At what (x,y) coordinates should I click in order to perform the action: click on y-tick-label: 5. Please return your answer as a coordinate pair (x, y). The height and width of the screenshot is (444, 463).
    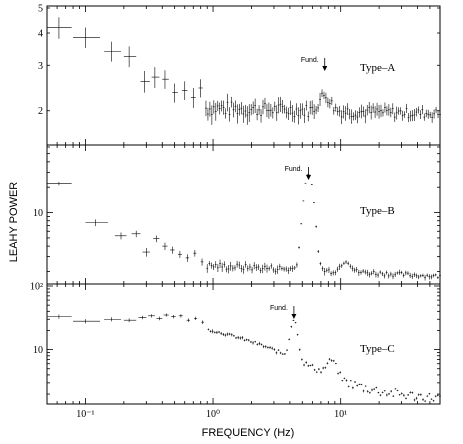
    Looking at the image, I should click on (40, 9).